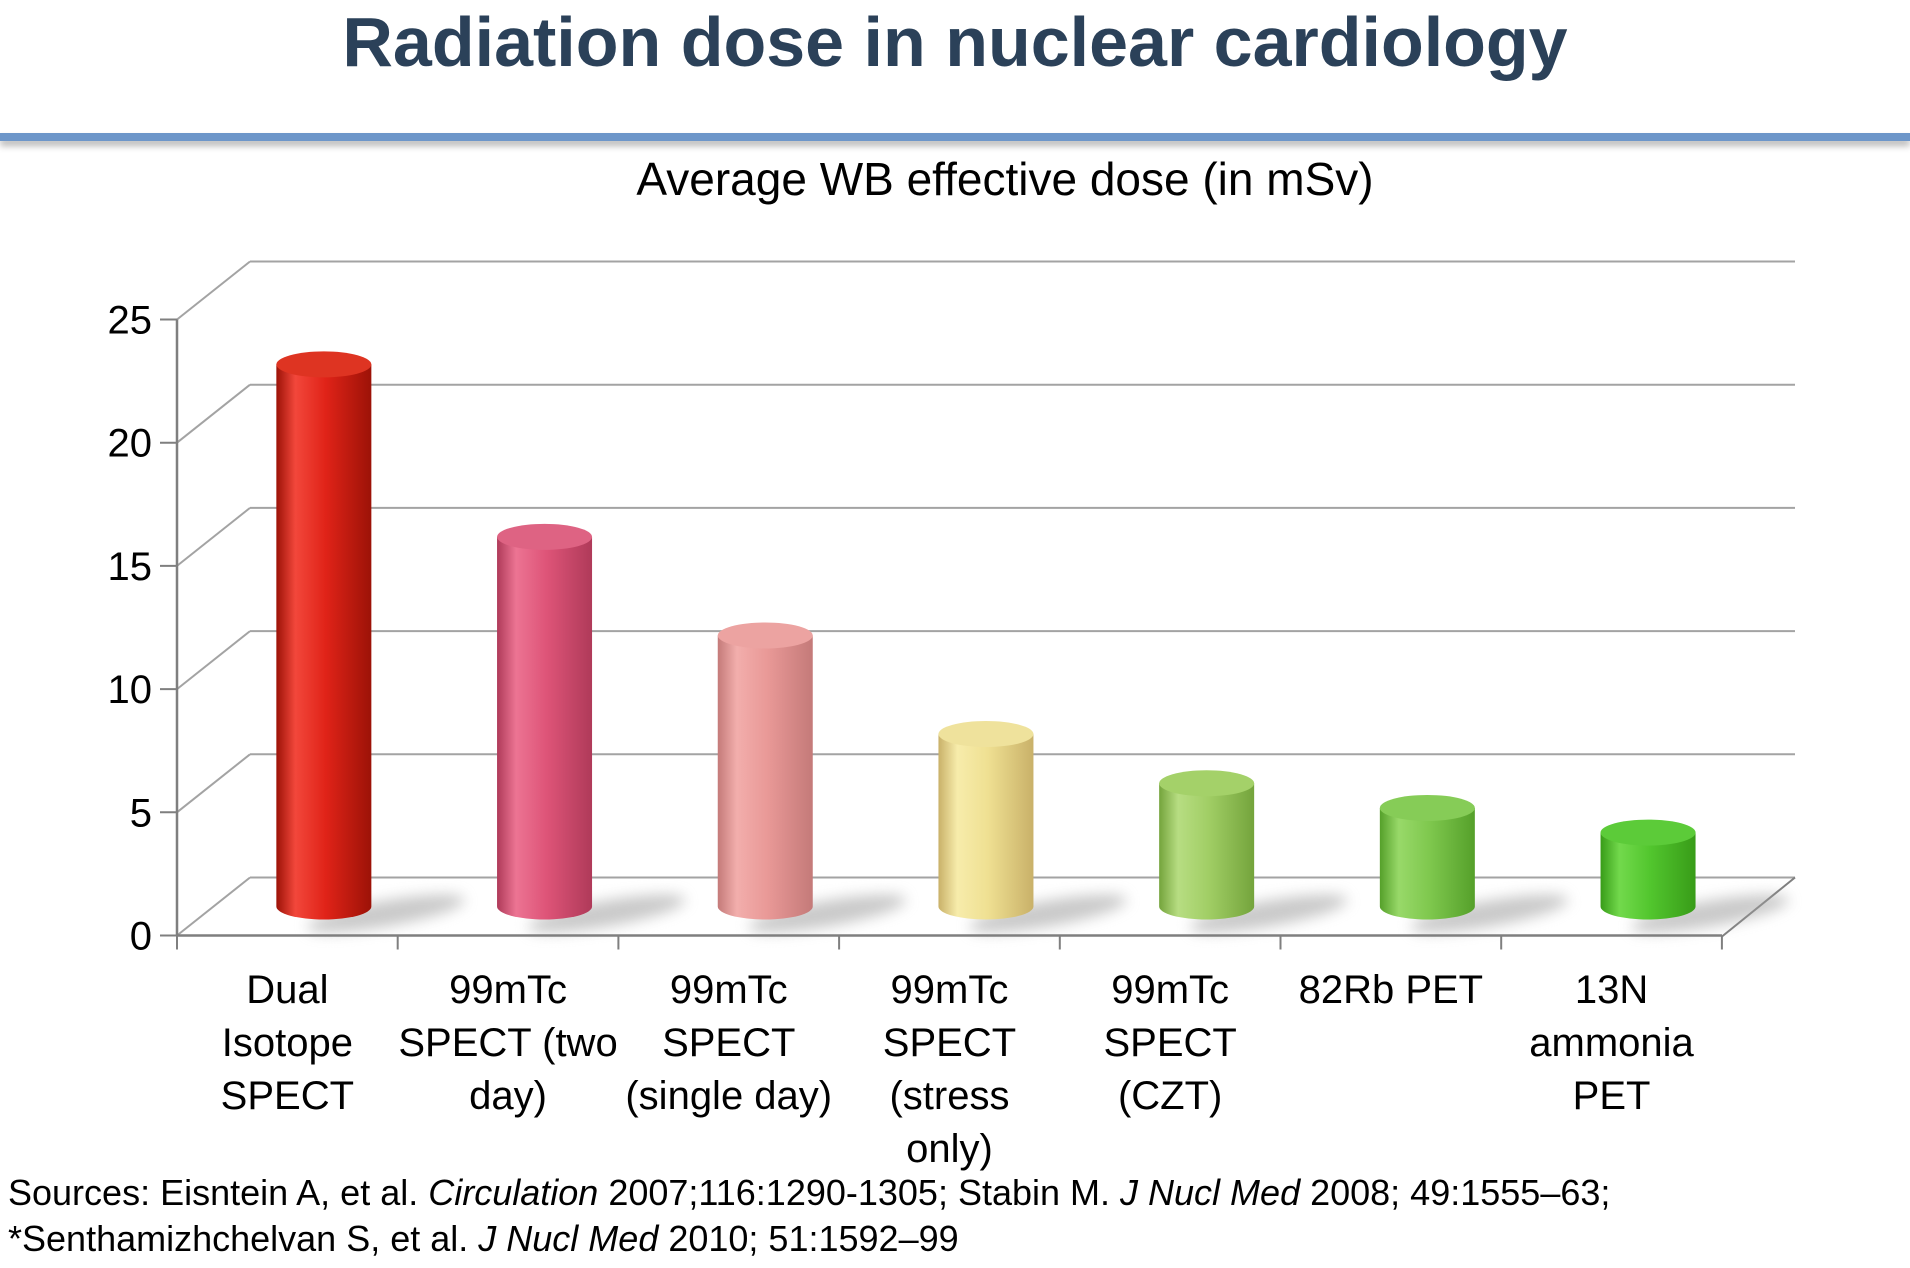 The width and height of the screenshot is (1910, 1268). I want to click on category-label: 82Rb PET, so click(1391, 990).